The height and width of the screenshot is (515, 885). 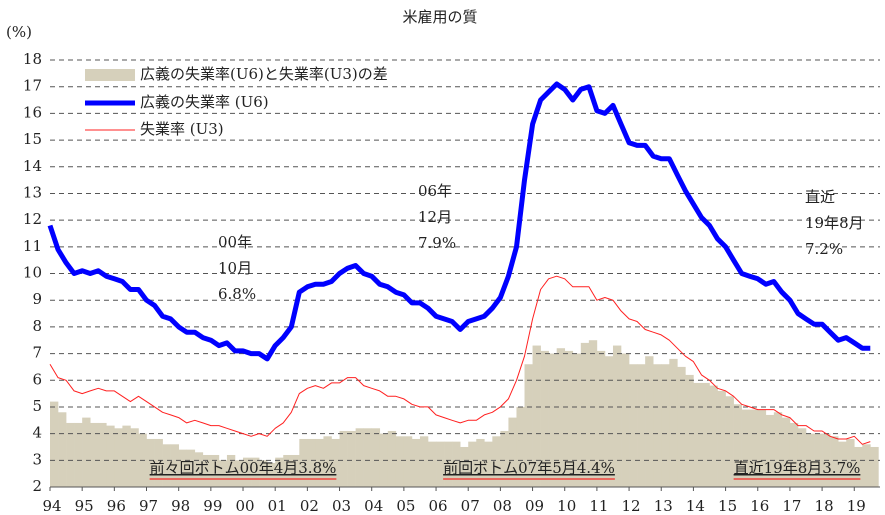 What do you see at coordinates (405, 506) in the screenshot?
I see `x-tick-label: 05` at bounding box center [405, 506].